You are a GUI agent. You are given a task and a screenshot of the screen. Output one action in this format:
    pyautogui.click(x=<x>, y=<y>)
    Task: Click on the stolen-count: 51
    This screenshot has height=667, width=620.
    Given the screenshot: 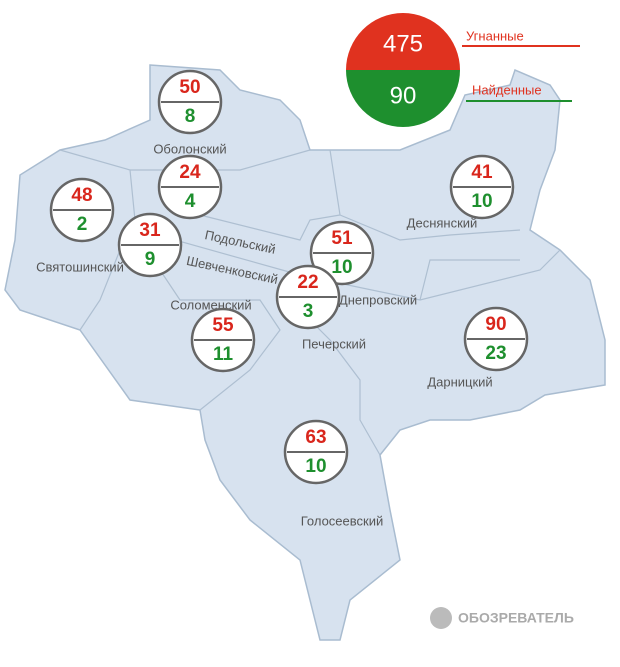 What is the action you would take?
    pyautogui.click(x=342, y=238)
    